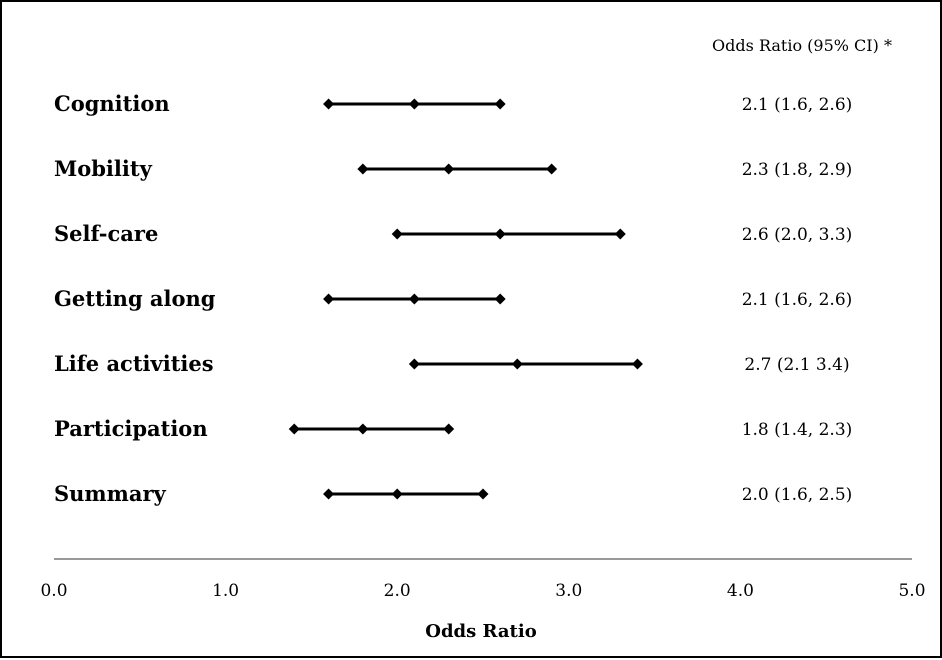 This screenshot has width=942, height=660. What do you see at coordinates (480, 631) in the screenshot?
I see `x-axis-title: Odds Ratio` at bounding box center [480, 631].